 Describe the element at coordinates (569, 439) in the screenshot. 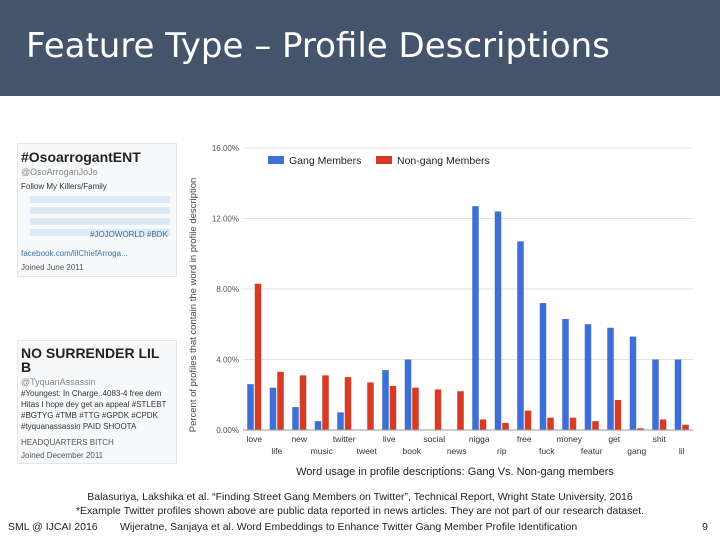

I see `x-tick-label: money` at that location.